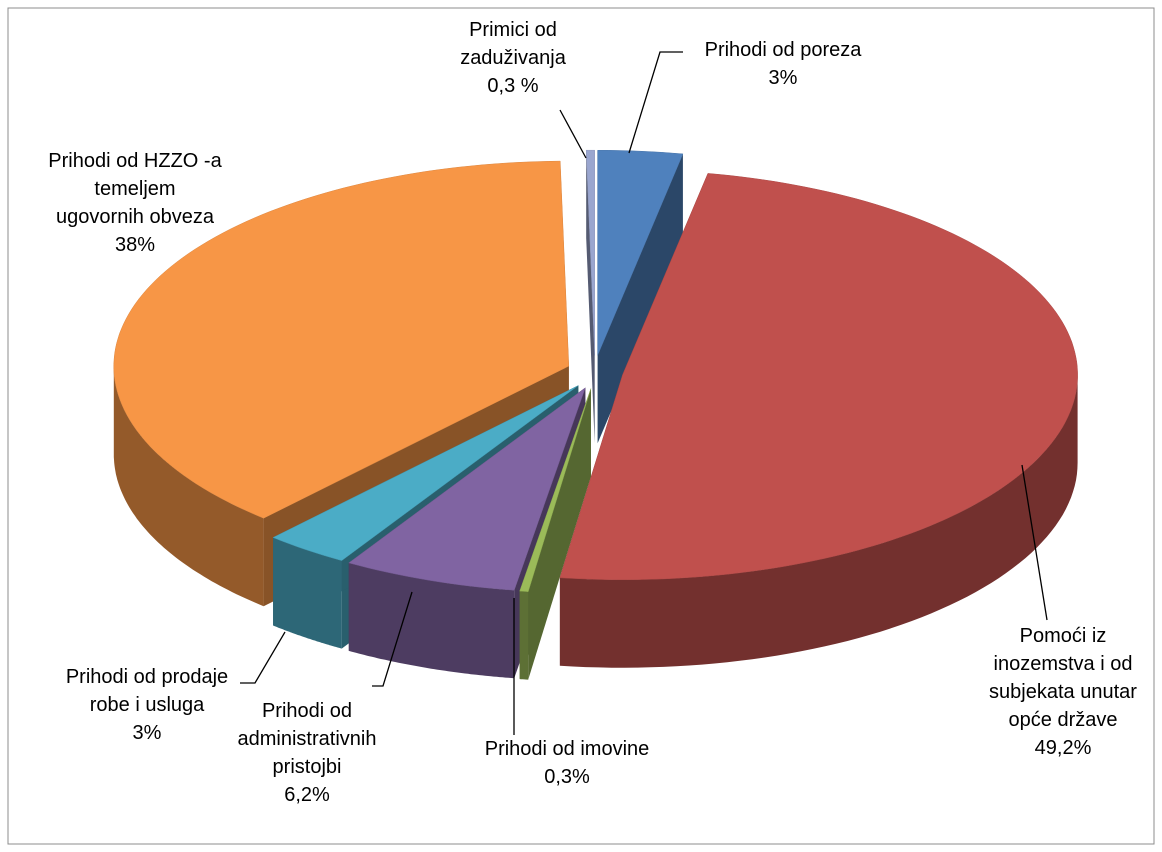 The height and width of the screenshot is (852, 1162). What do you see at coordinates (567, 777) in the screenshot?
I see `label-value: 0,3%` at bounding box center [567, 777].